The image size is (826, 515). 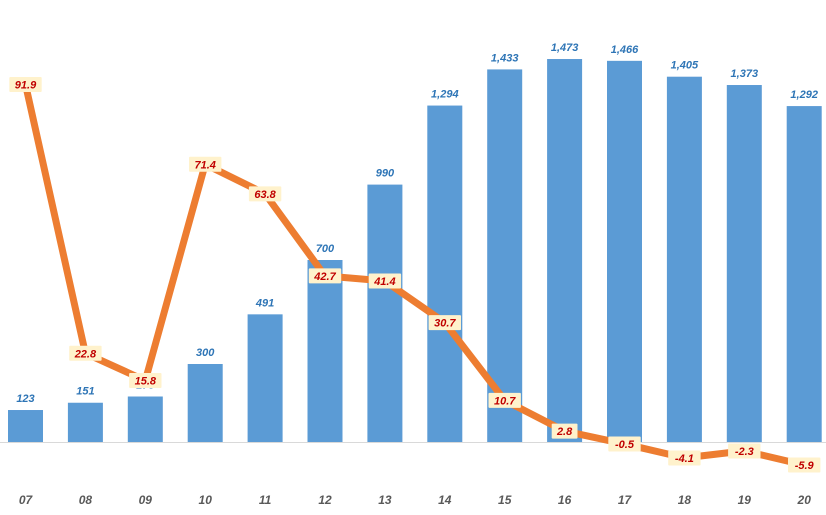 I want to click on growth-value-label: 15.8, so click(x=145, y=381).